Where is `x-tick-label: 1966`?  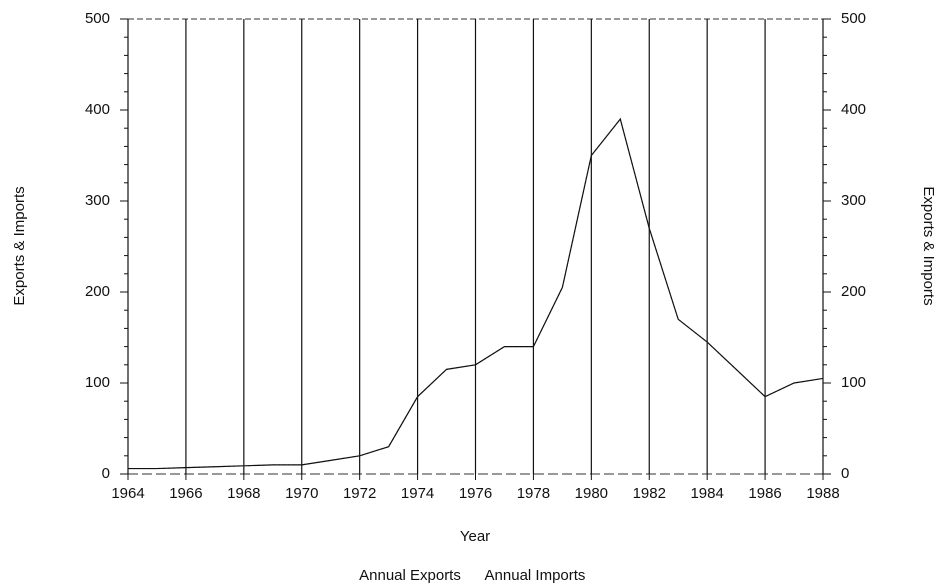
x-tick-label: 1966 is located at coordinates (185, 493).